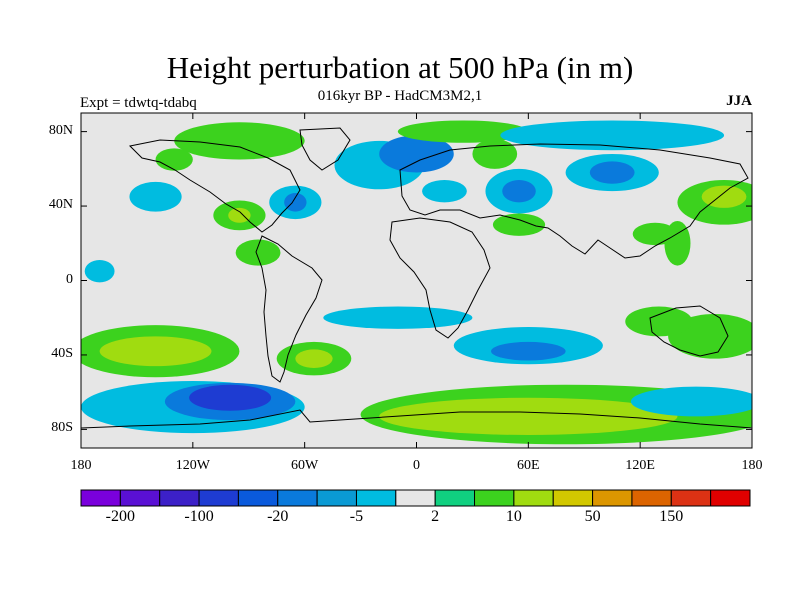  Describe the element at coordinates (60, 130) in the screenshot. I see `lat-label-0: 80N` at that location.